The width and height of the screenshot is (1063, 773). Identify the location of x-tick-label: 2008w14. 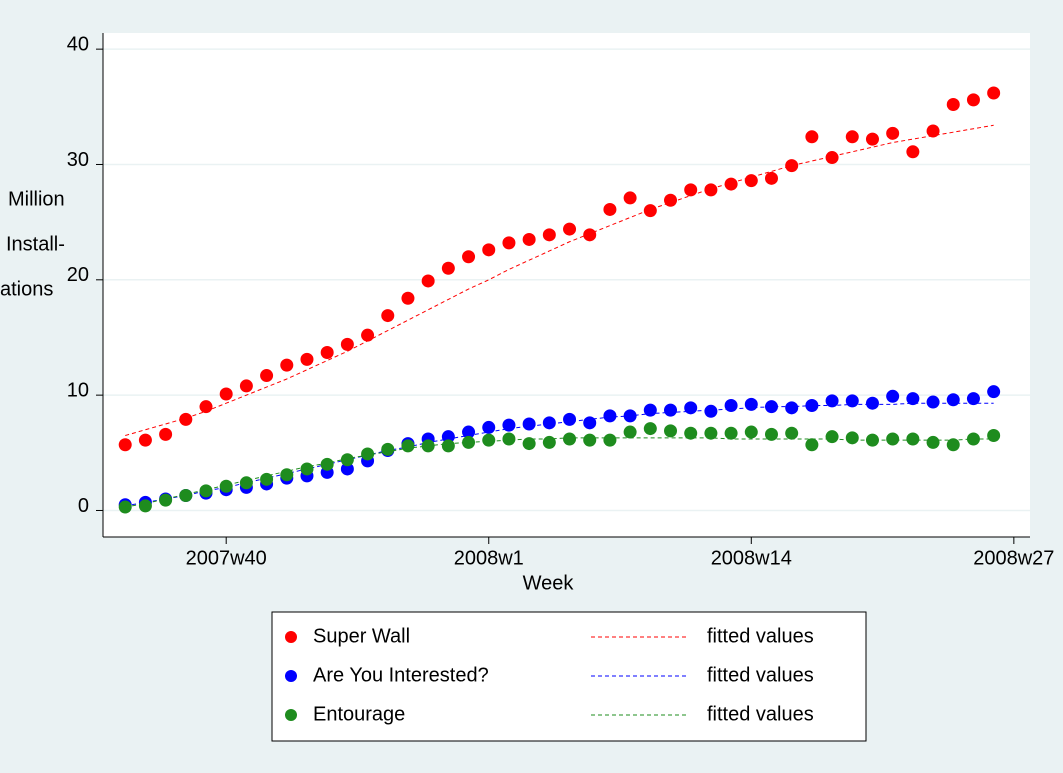
(751, 558).